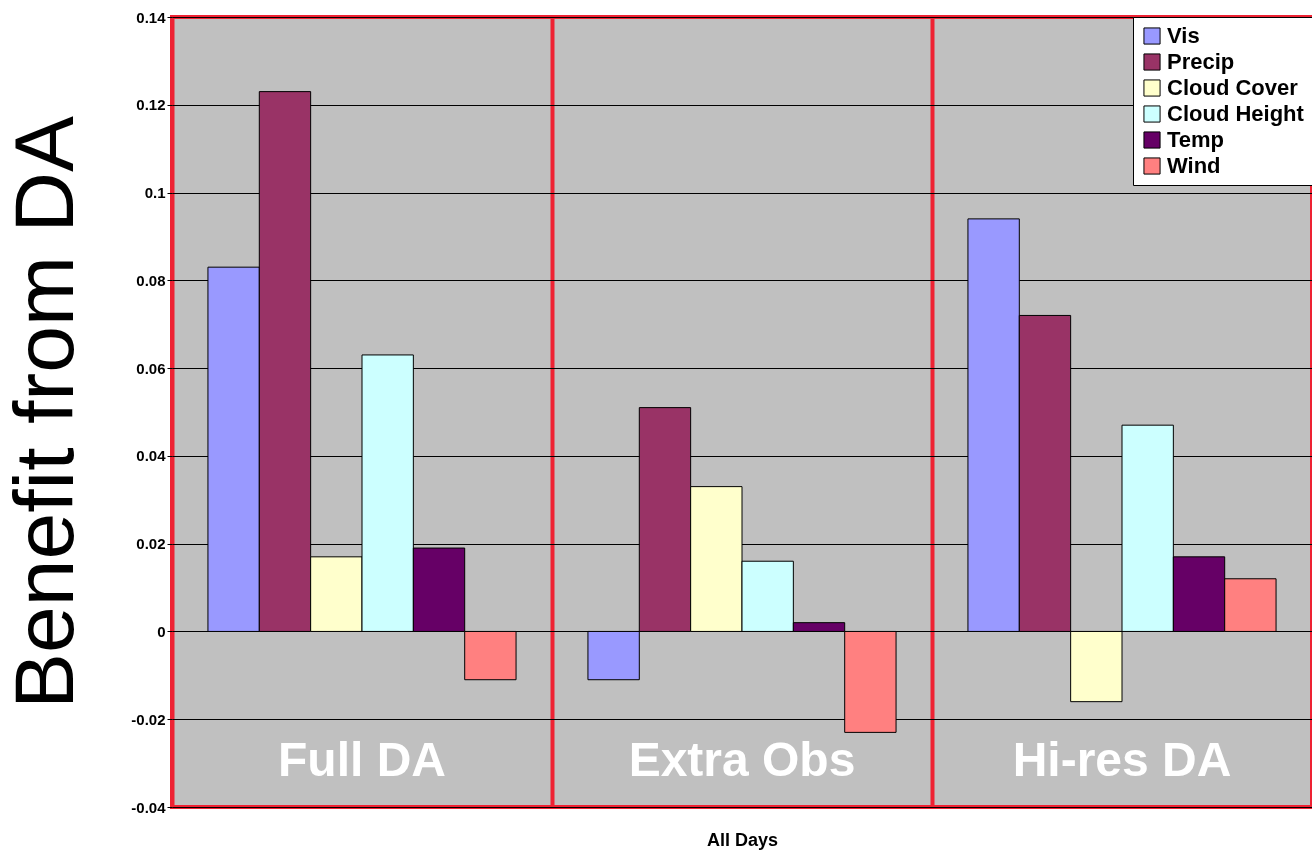 The height and width of the screenshot is (854, 1312). Describe the element at coordinates (151, 17) in the screenshot. I see `y-tick-label: 0.14` at that location.